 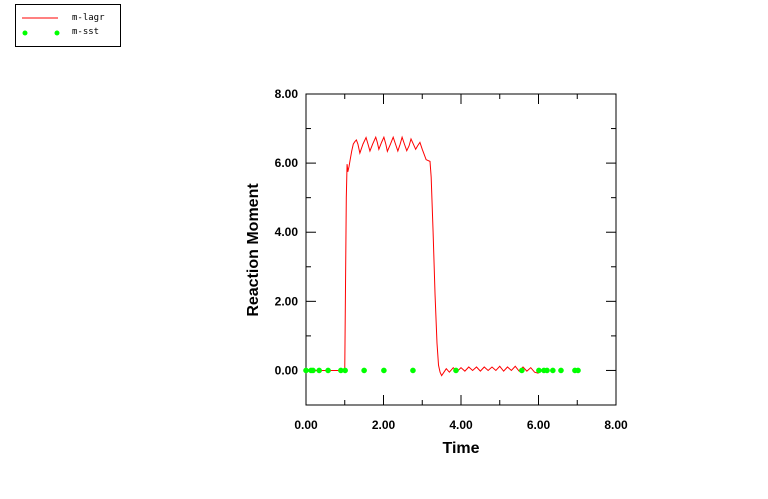 I want to click on legend-item-m-sst: m-sst, so click(x=68, y=33).